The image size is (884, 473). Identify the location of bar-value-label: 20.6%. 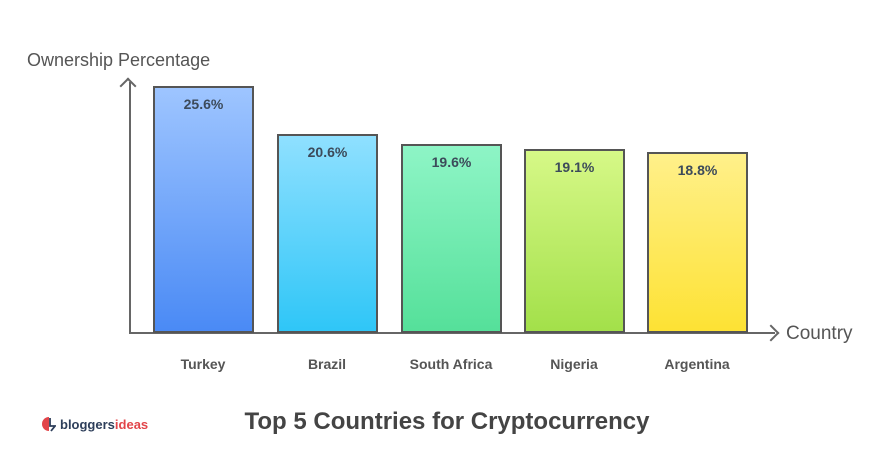
(327, 152).